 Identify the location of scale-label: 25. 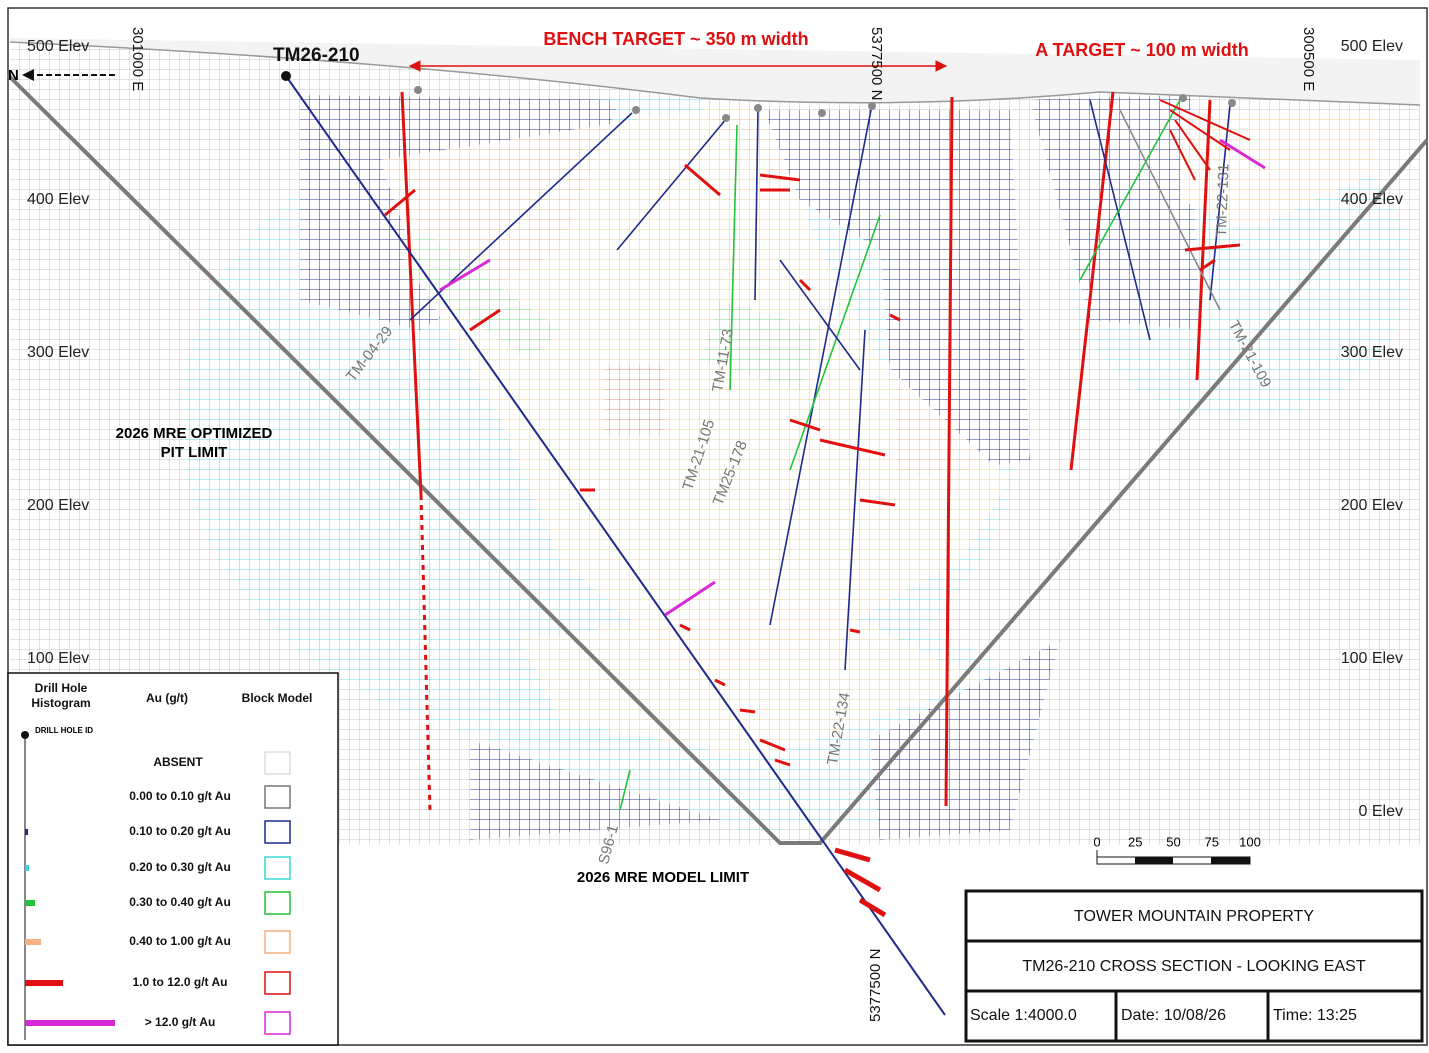
(1135, 841).